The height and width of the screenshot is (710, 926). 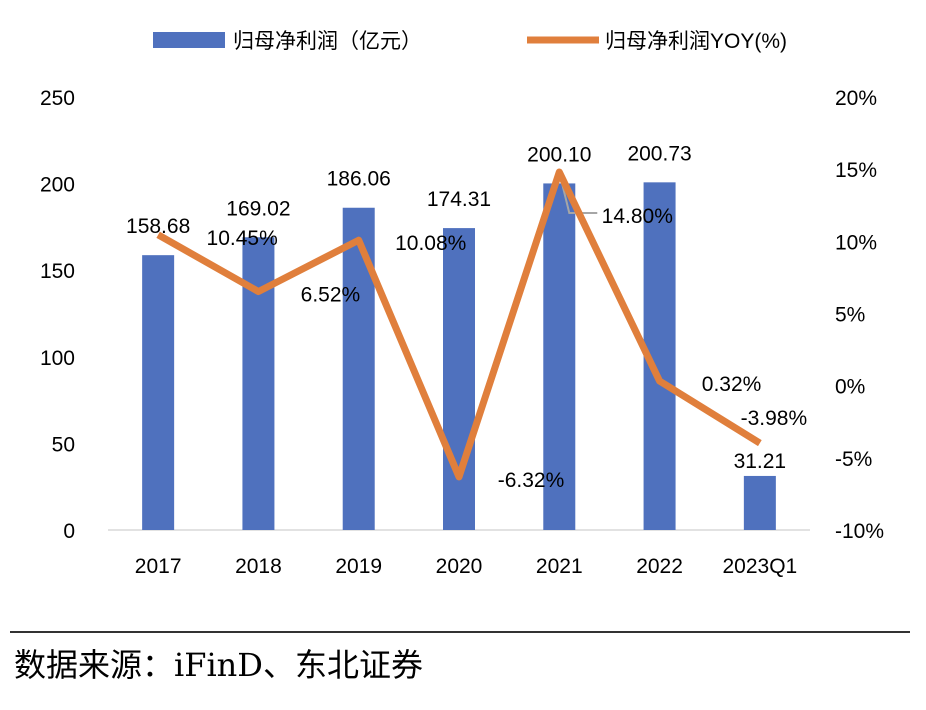 What do you see at coordinates (158, 566) in the screenshot?
I see `x-axis-tick: 2017` at bounding box center [158, 566].